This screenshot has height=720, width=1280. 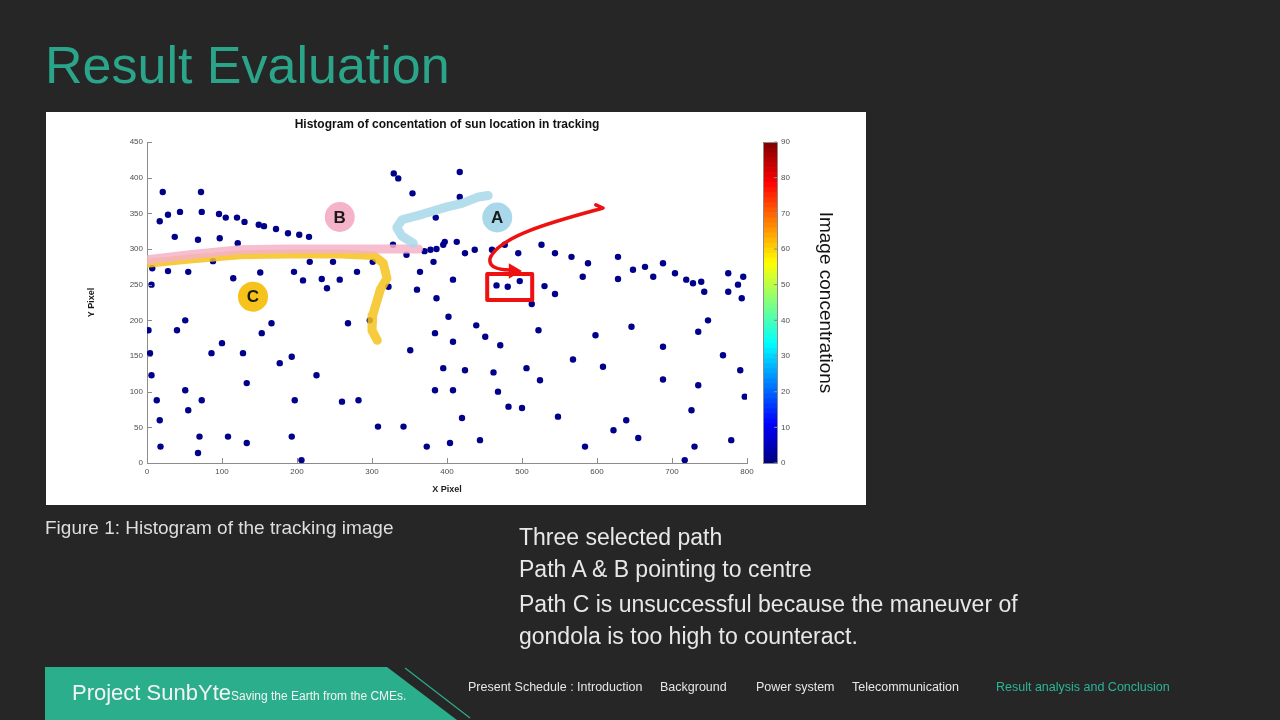 I want to click on x-tick-label: 800, so click(x=747, y=471).